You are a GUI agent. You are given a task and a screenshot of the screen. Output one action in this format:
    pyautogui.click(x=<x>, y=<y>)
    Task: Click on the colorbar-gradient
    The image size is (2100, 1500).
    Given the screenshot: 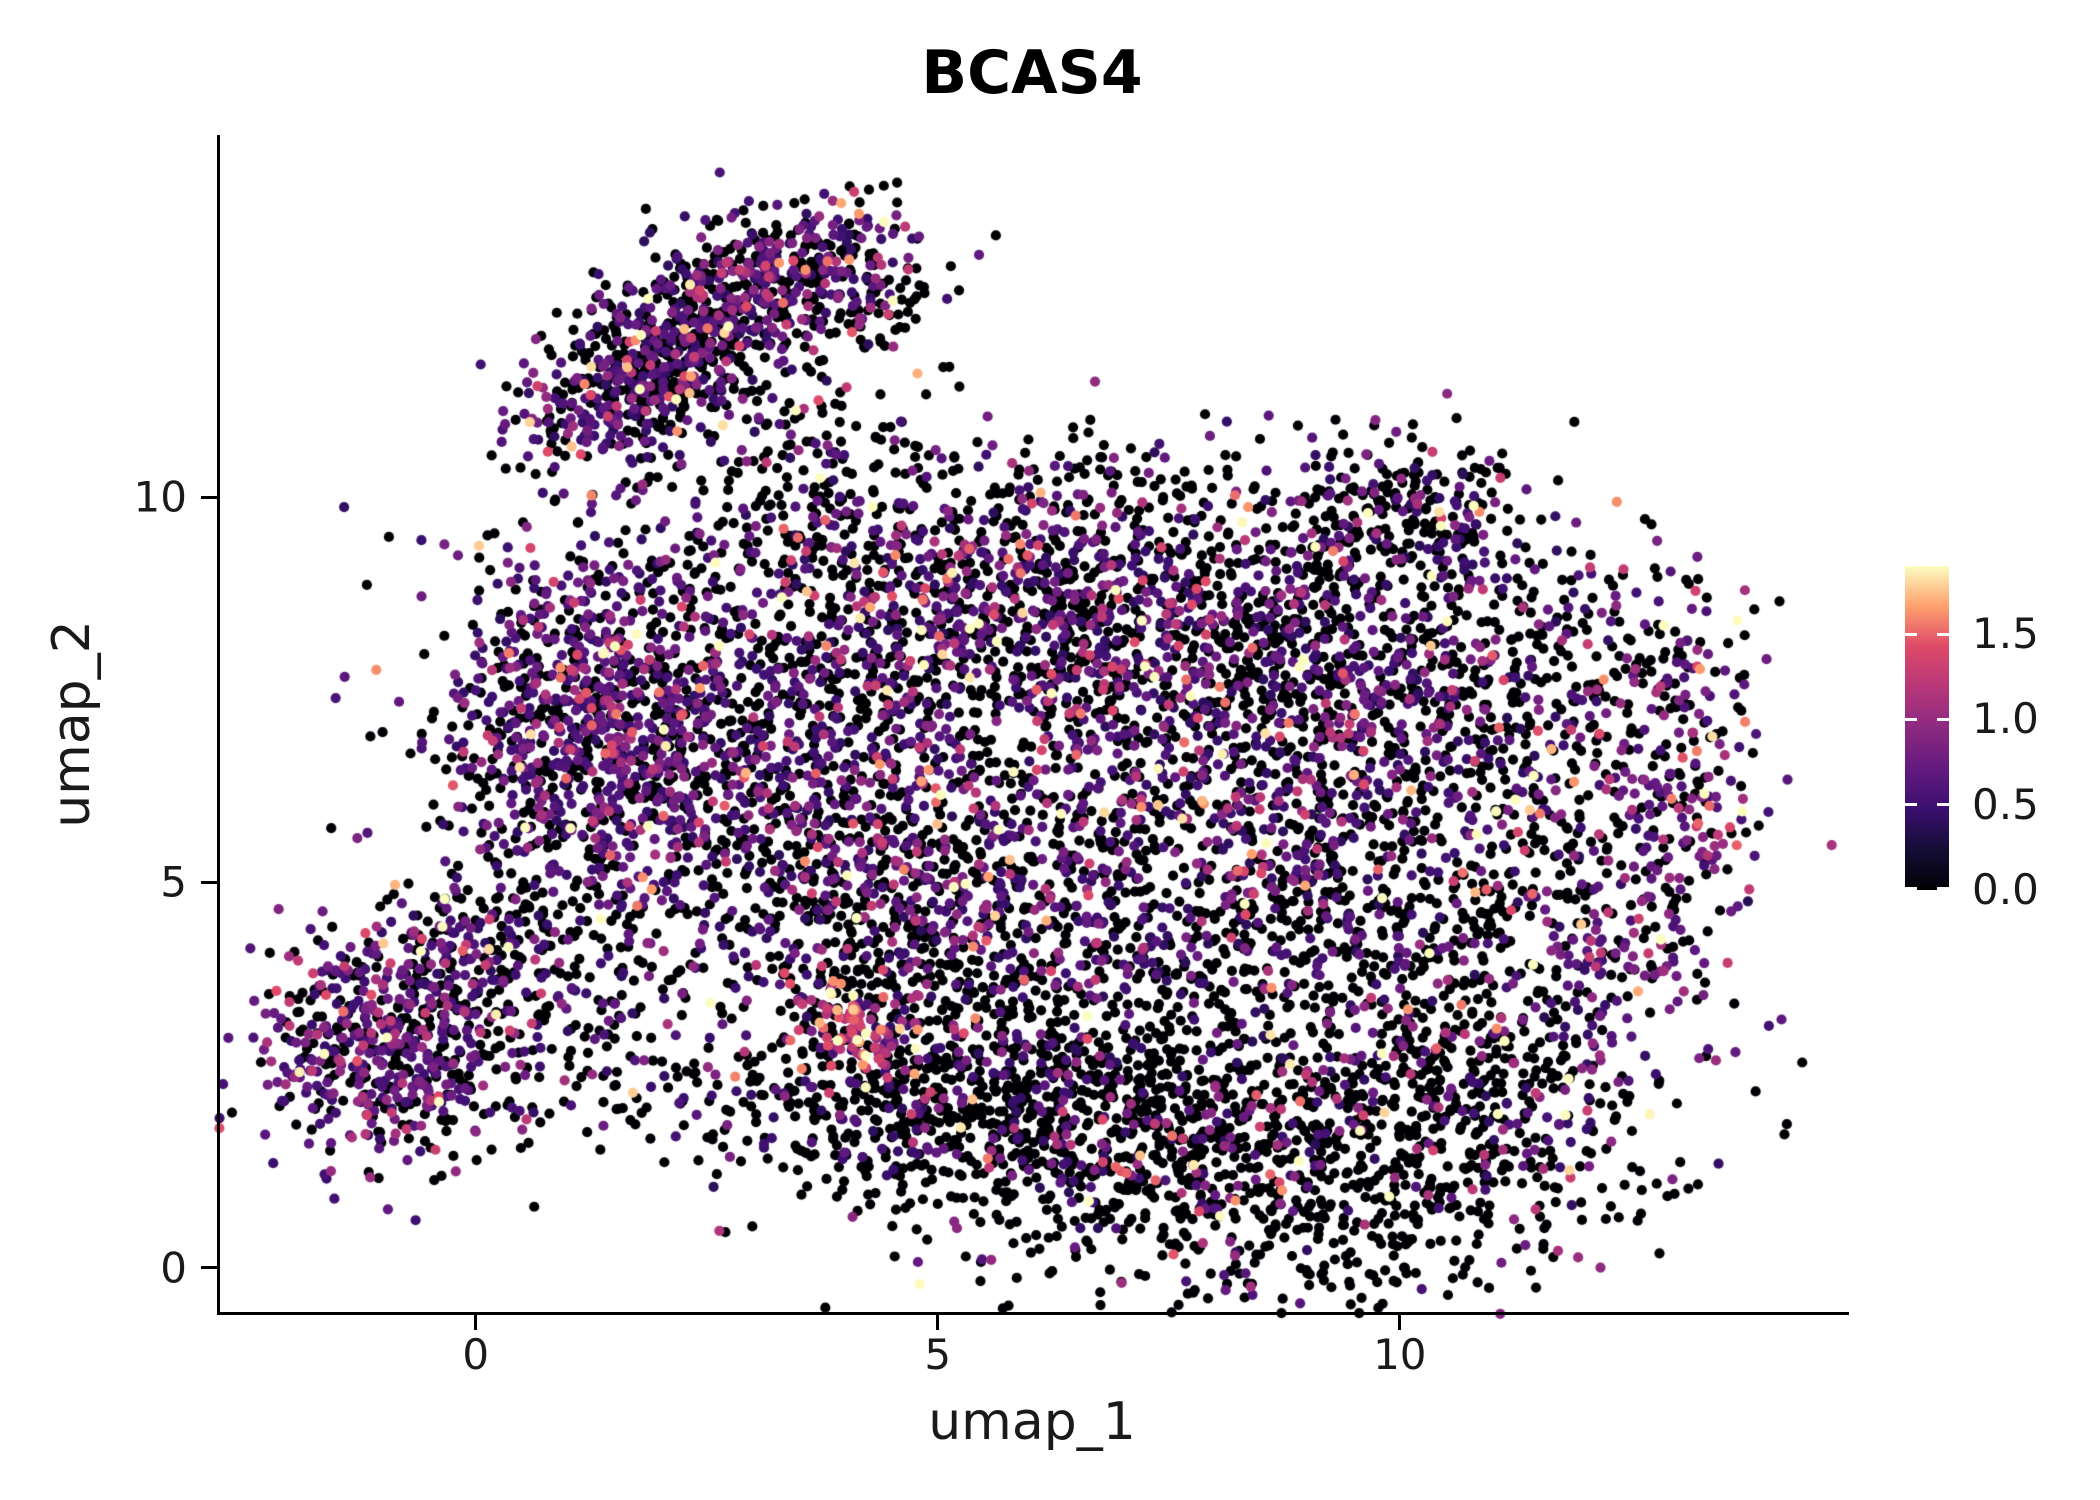 What is the action you would take?
    pyautogui.click(x=1927, y=728)
    